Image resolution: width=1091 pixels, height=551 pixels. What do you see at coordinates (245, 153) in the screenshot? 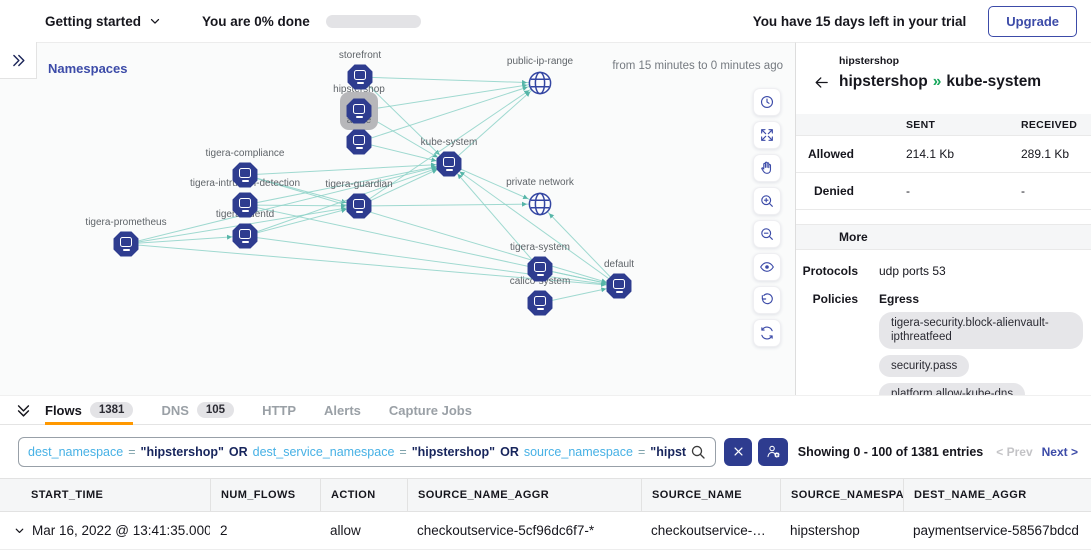
I see `node-label-tigera-compliance: tigera-compliance` at bounding box center [245, 153].